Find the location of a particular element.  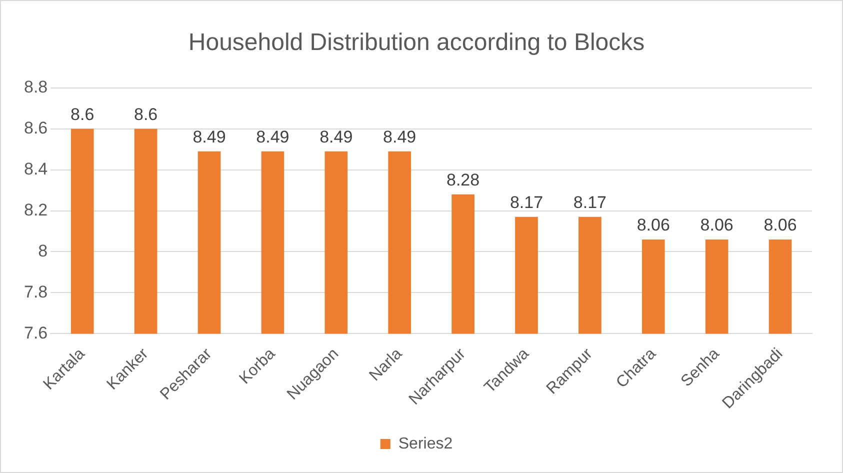

y-tick-label: 8.2 is located at coordinates (36, 210).